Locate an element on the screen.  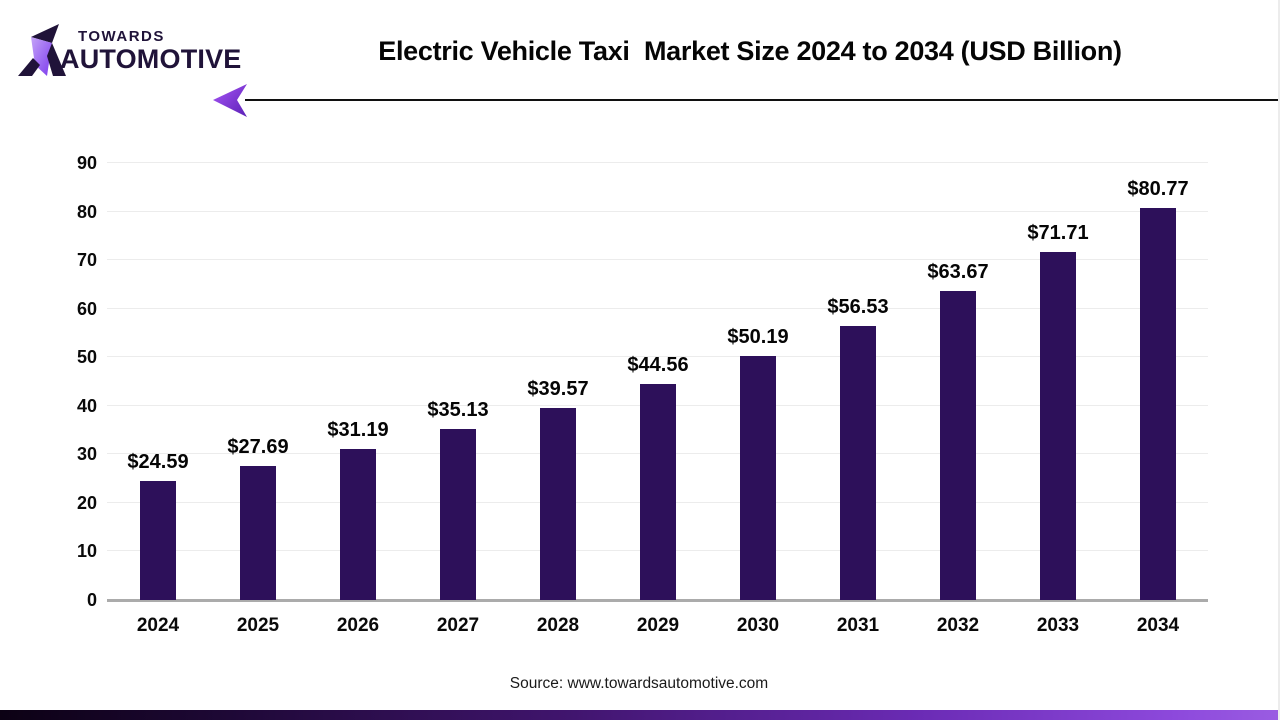
x-tick-label: 2031 is located at coordinates (858, 625).